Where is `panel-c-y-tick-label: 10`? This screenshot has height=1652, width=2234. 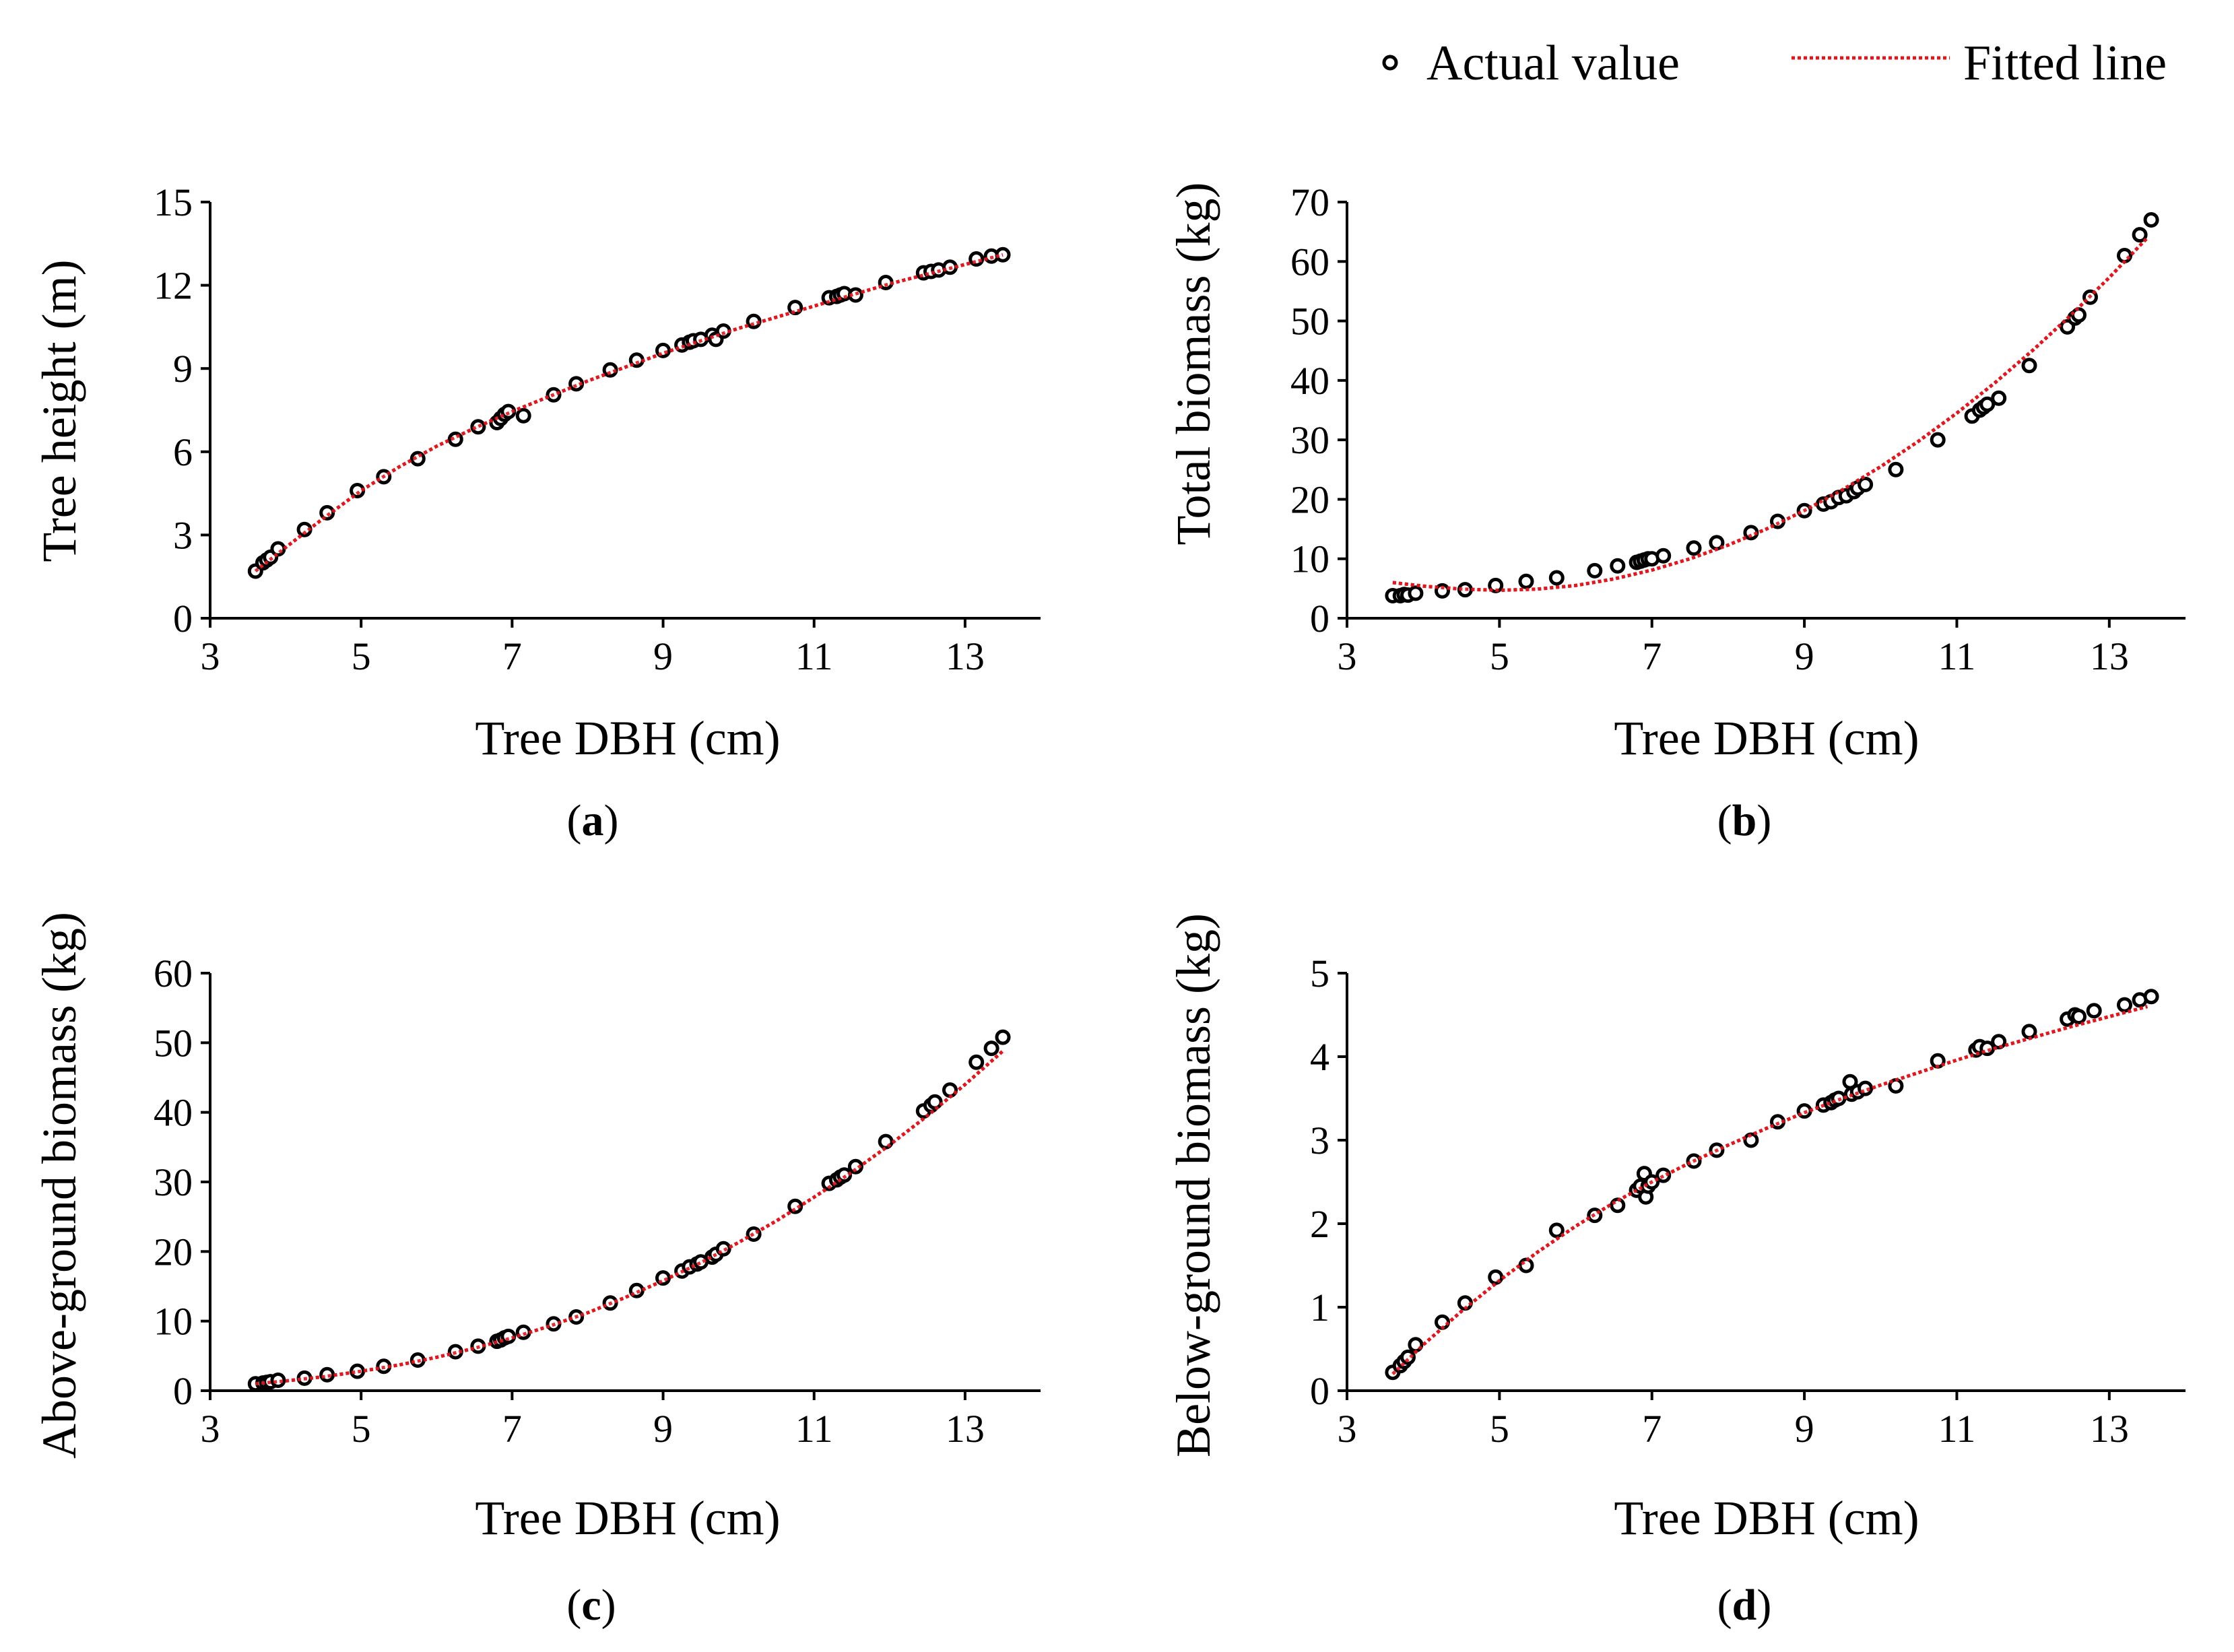
panel-c-y-tick-label: 10 is located at coordinates (173, 1322).